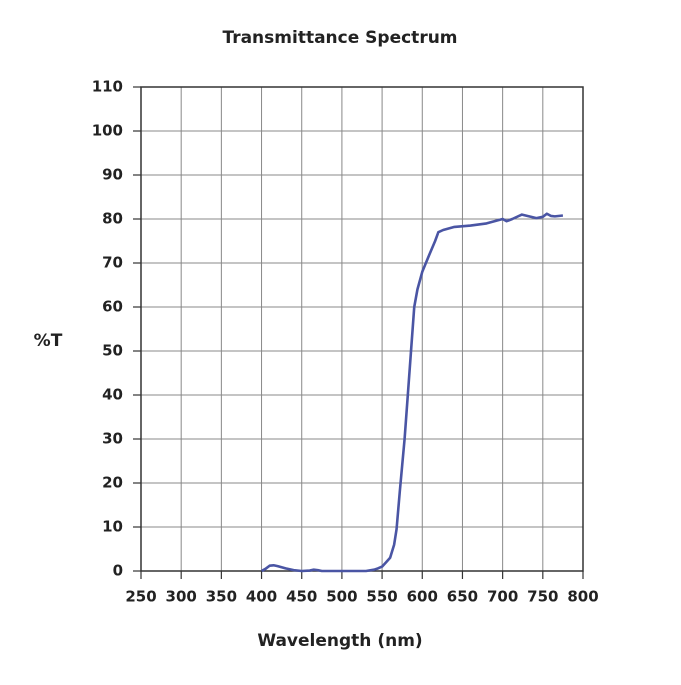 This screenshot has height=685, width=681. Describe the element at coordinates (112, 351) in the screenshot. I see `y-tick-label: 50` at that location.